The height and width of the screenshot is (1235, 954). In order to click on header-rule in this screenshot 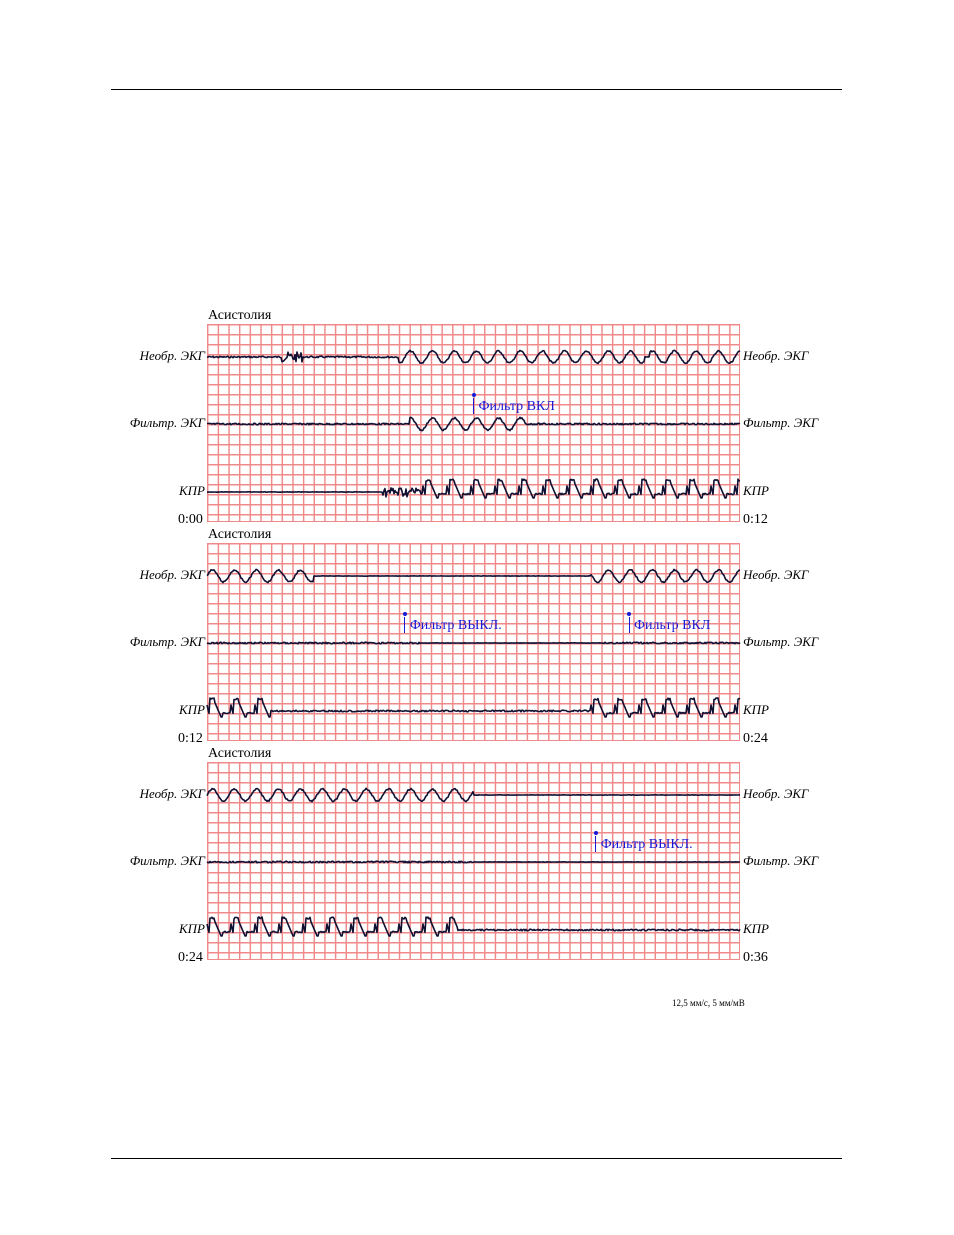, I will do `click(476, 89)`.